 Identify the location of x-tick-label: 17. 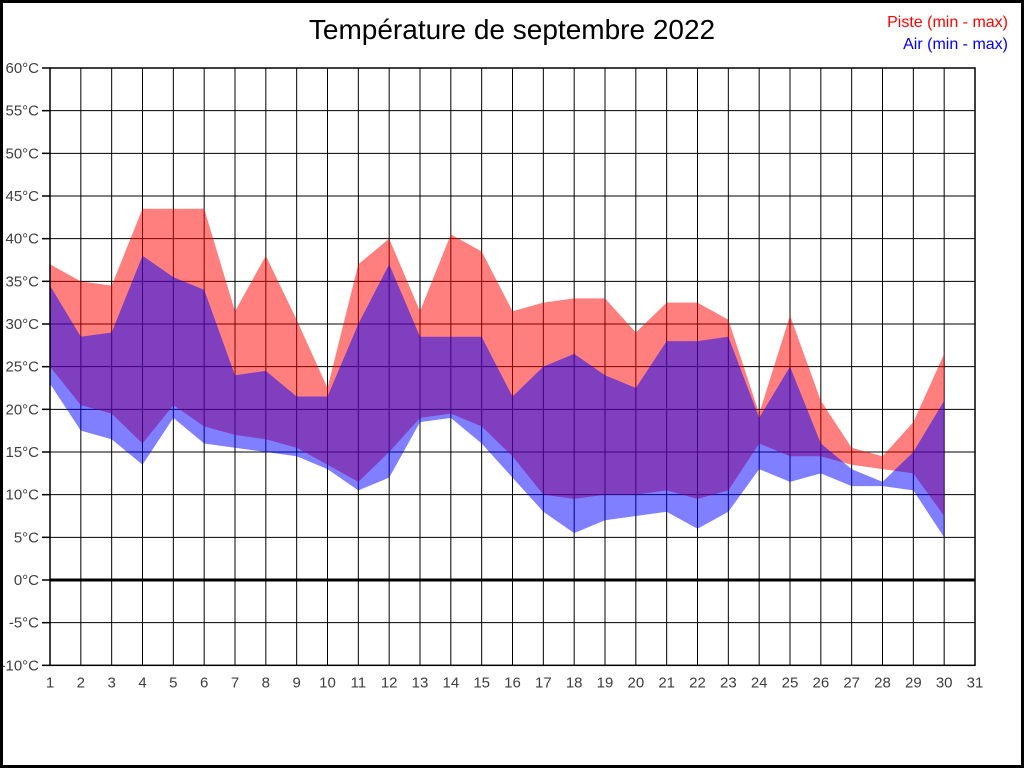
(543, 682).